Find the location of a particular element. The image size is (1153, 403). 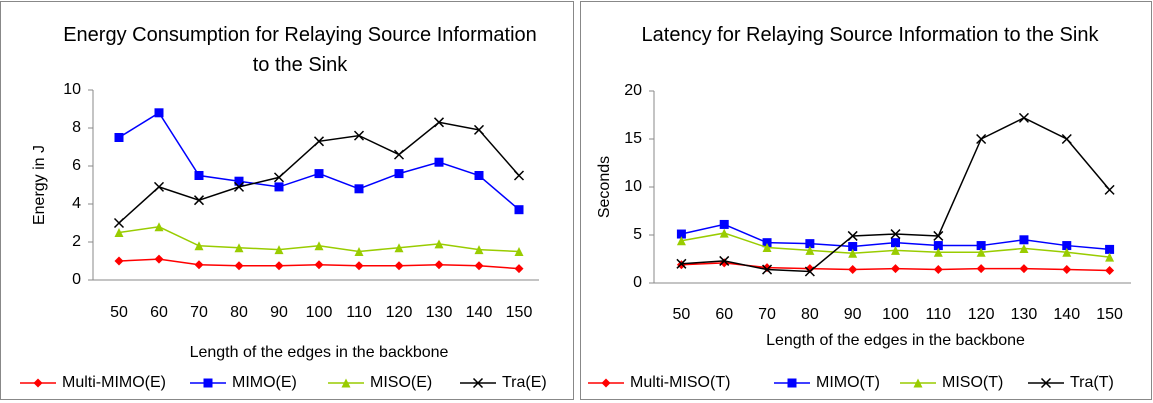

x-tick-label: 90 is located at coordinates (279, 312).